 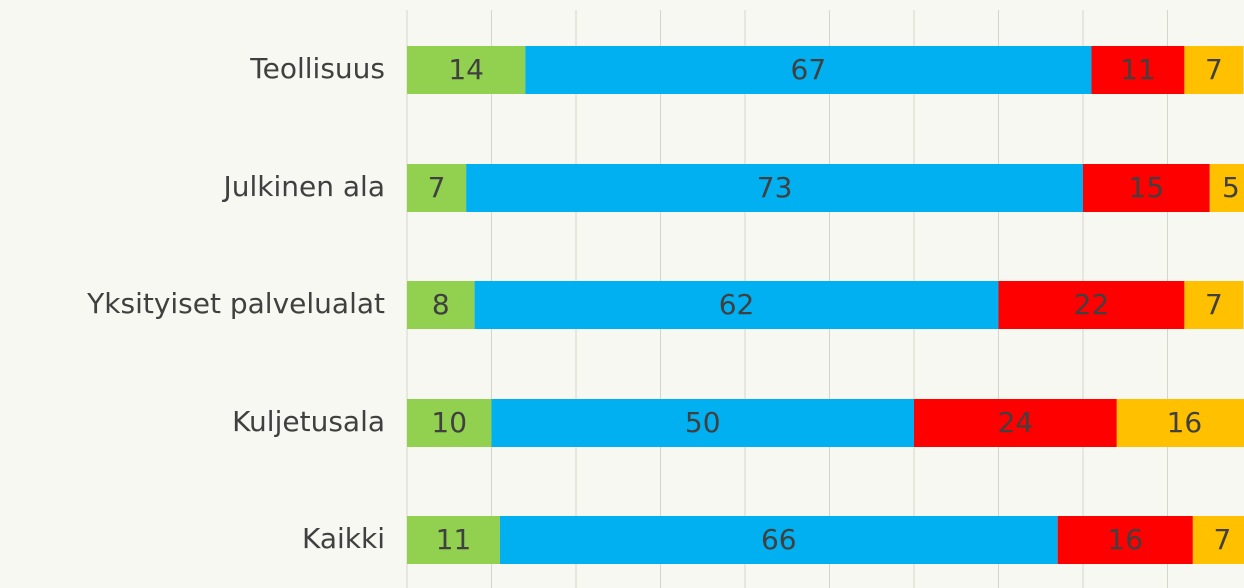 I want to click on data-label: 8, so click(x=441, y=304).